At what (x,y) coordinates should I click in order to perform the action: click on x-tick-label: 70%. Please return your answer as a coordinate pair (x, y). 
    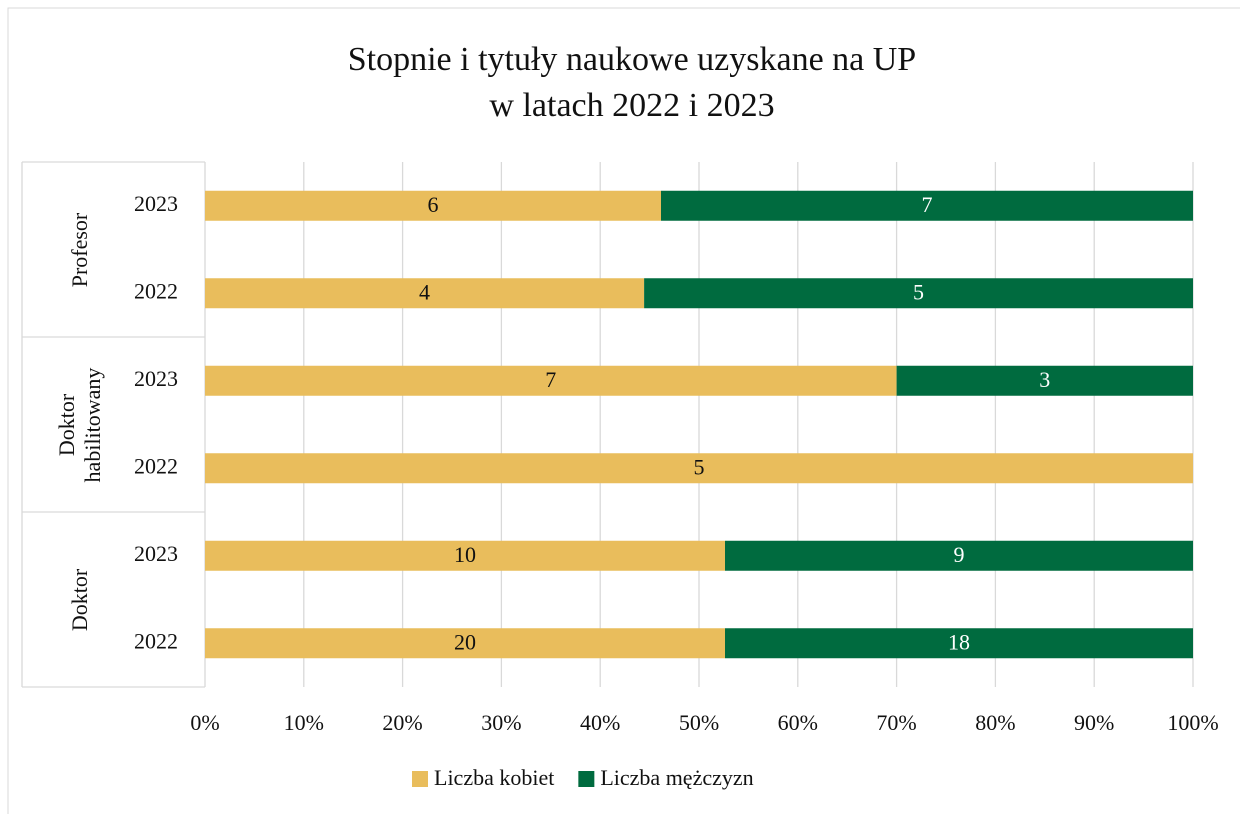
    Looking at the image, I should click on (896, 722).